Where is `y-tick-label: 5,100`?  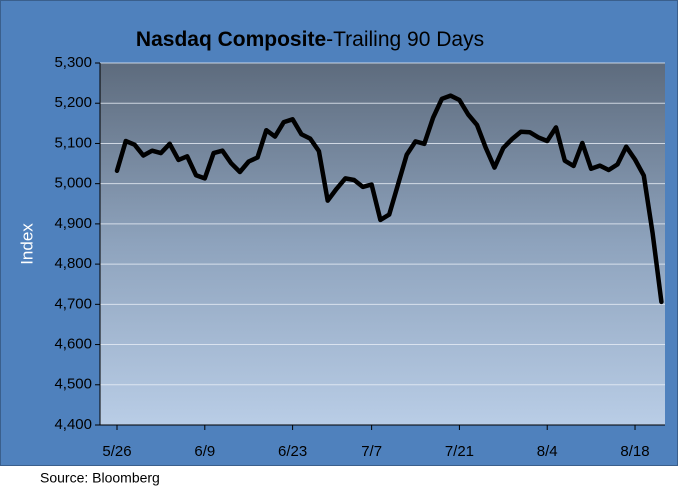
y-tick-label: 5,100 is located at coordinates (73, 142).